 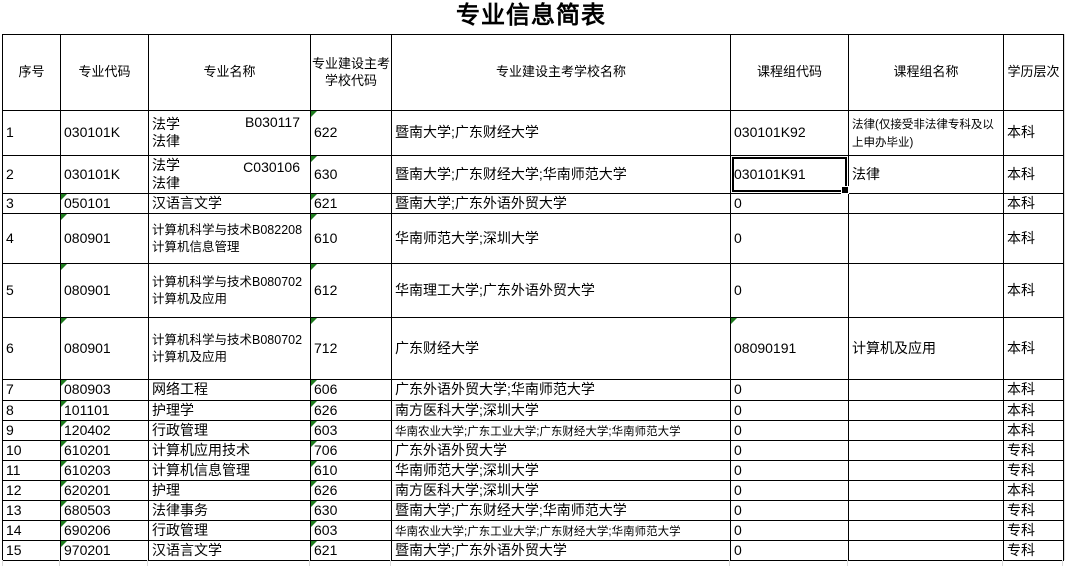 What do you see at coordinates (31, 410) in the screenshot?
I see `cell-seq: 8` at bounding box center [31, 410].